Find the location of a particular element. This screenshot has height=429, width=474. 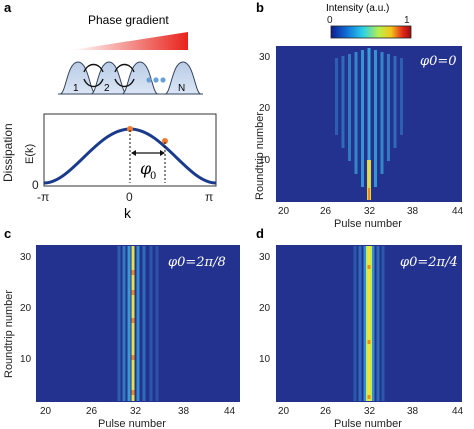

x-tick-32-c: 32 is located at coordinates (136, 411).